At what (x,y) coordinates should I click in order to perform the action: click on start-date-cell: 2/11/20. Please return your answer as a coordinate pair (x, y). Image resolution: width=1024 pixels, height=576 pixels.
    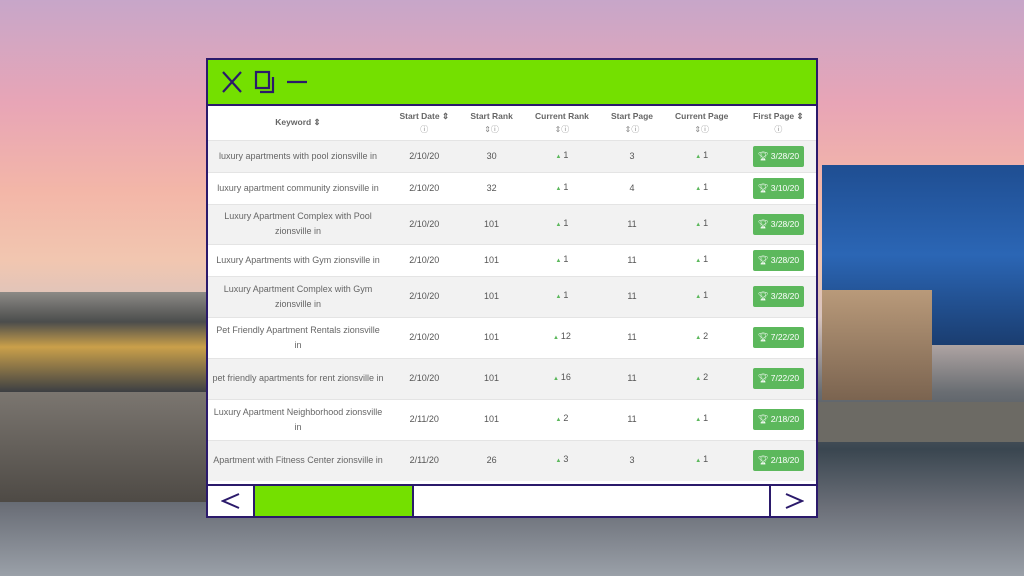
    Looking at the image, I should click on (424, 419).